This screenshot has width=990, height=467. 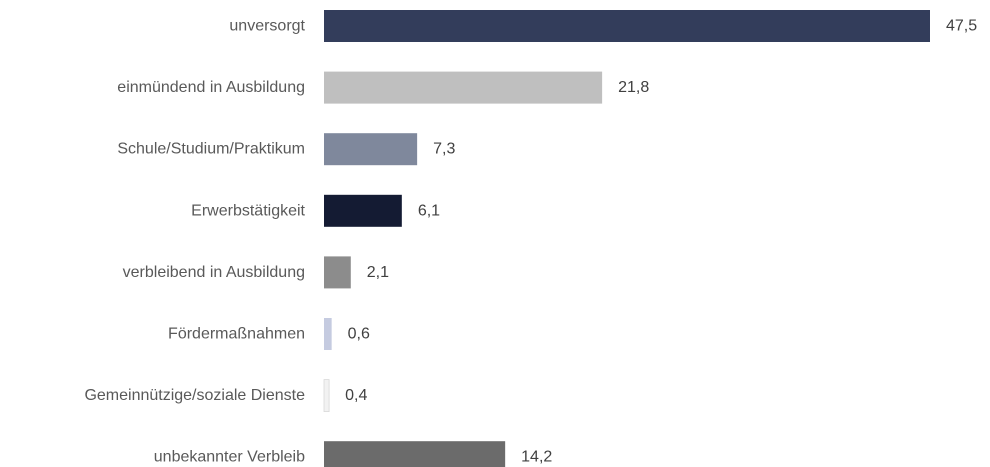 I want to click on category-label-gemeinnuetzige-soziale-dienste: Gemeinnützige/soziale Dienste, so click(x=194, y=395).